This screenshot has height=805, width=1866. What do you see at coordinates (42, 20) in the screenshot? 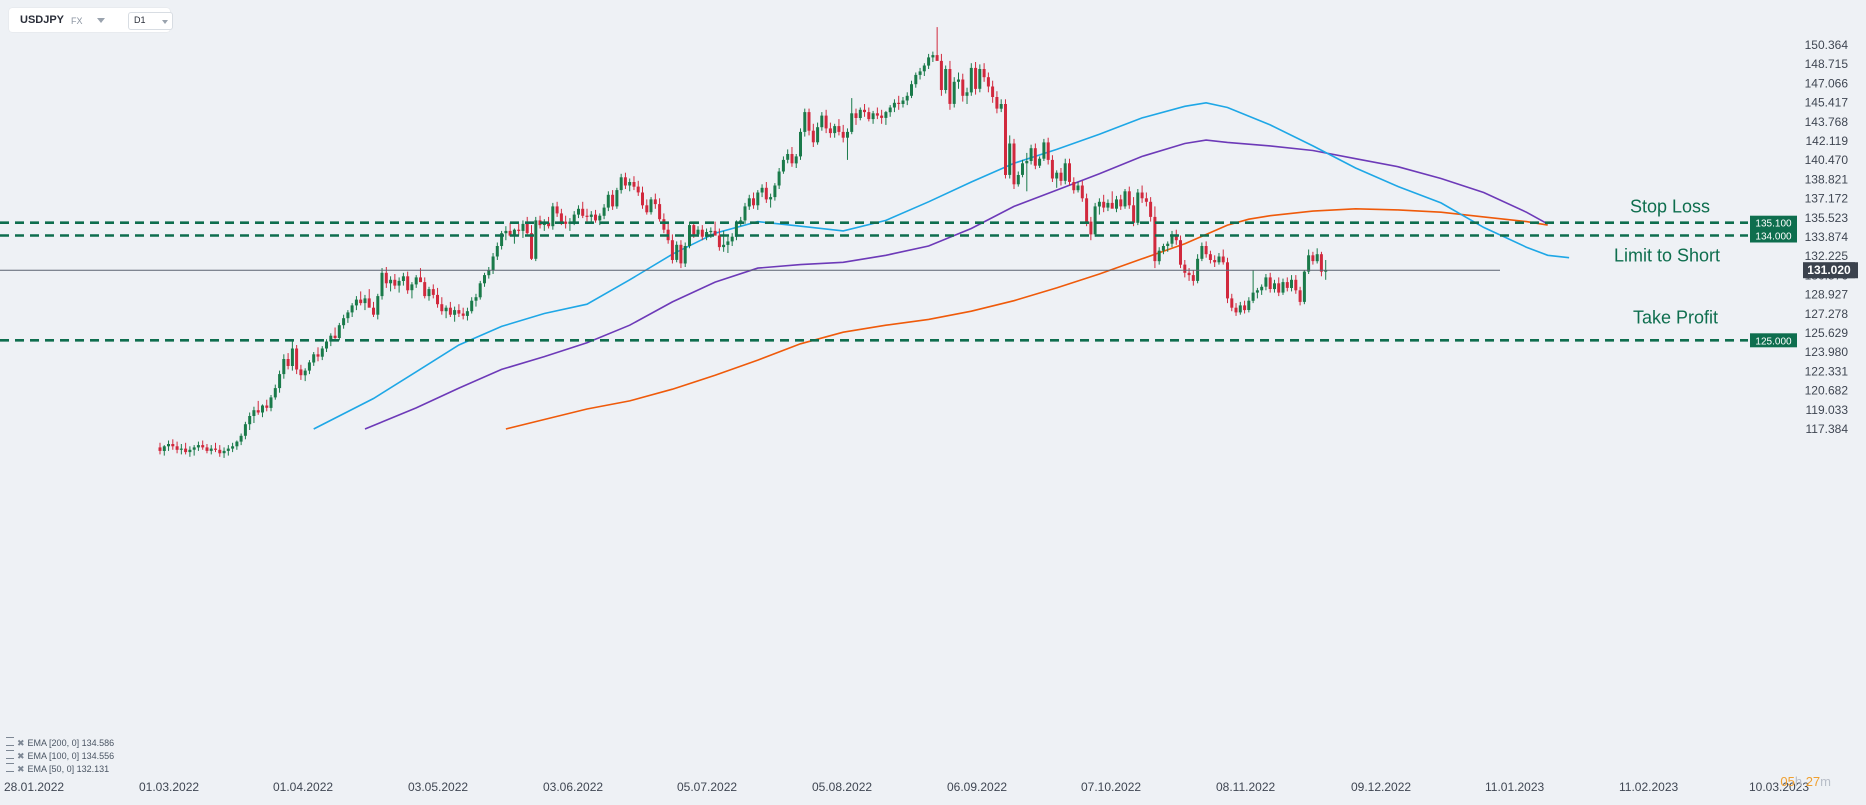
I see `symbol-label: USDJPY` at bounding box center [42, 20].